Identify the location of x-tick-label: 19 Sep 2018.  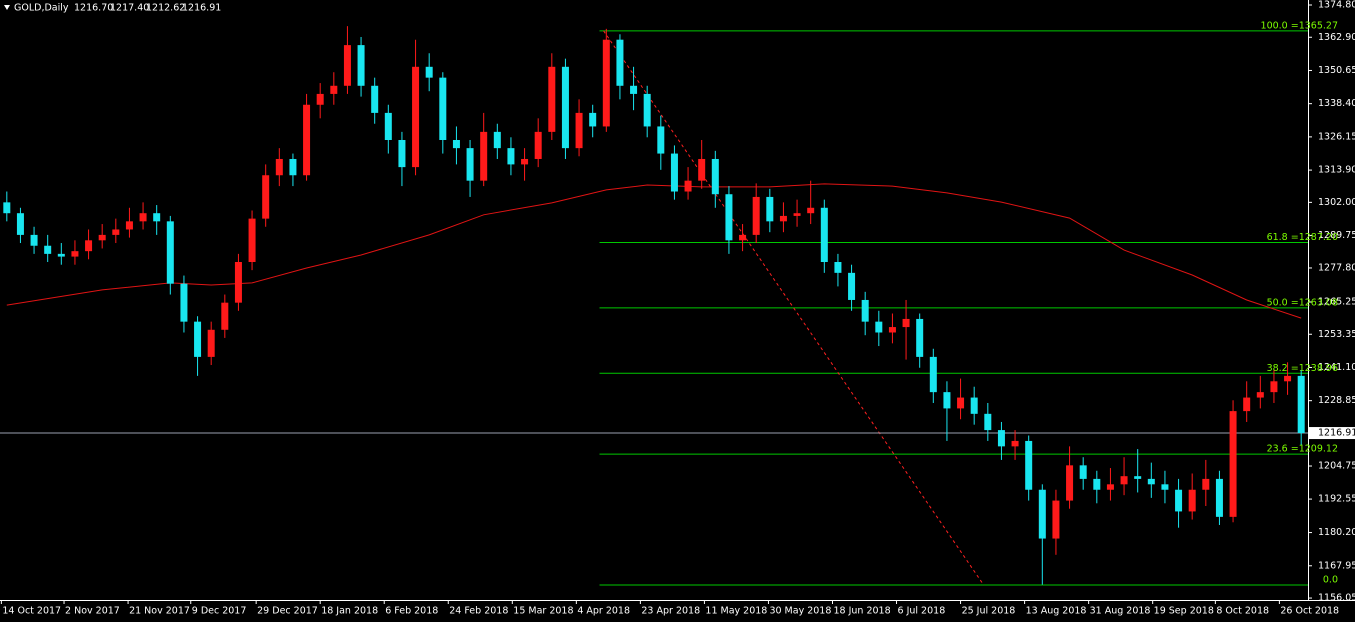
(1184, 611).